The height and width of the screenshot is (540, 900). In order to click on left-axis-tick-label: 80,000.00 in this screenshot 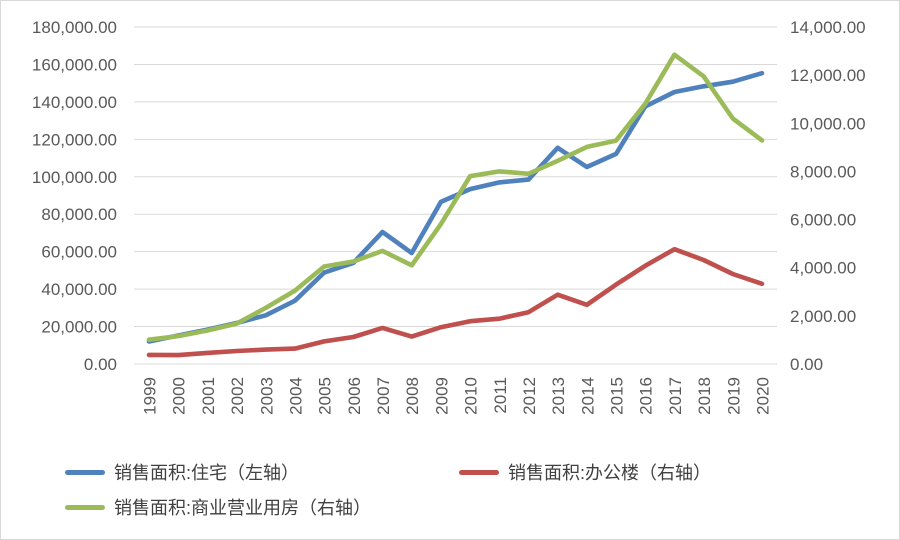, I will do `click(79, 214)`.